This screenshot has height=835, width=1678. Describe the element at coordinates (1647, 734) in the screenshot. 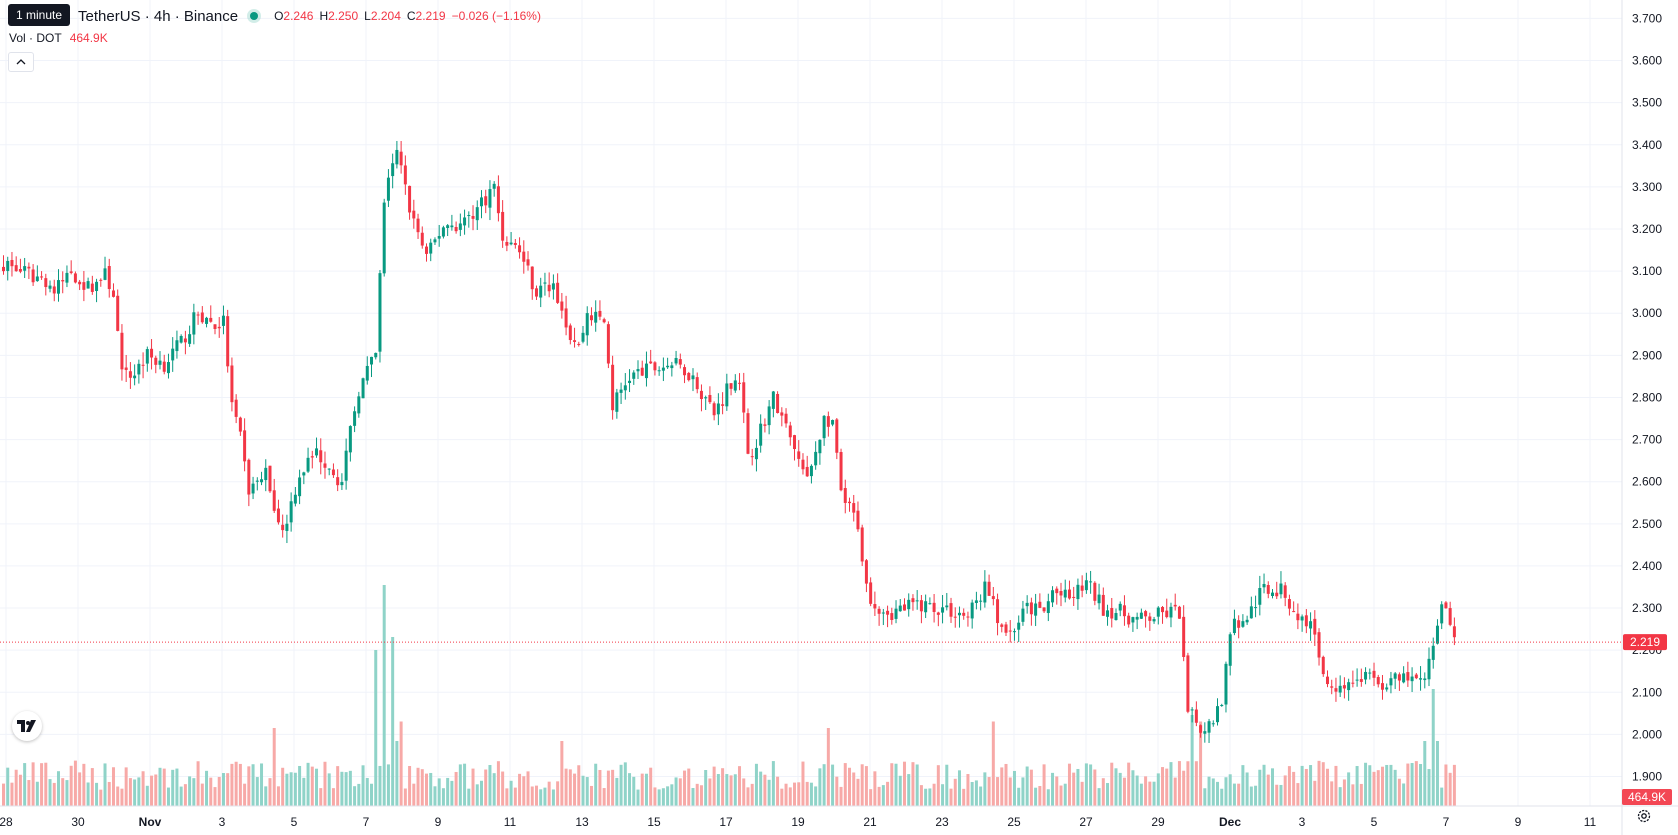

I see `y-tick-label: 2.000` at that location.